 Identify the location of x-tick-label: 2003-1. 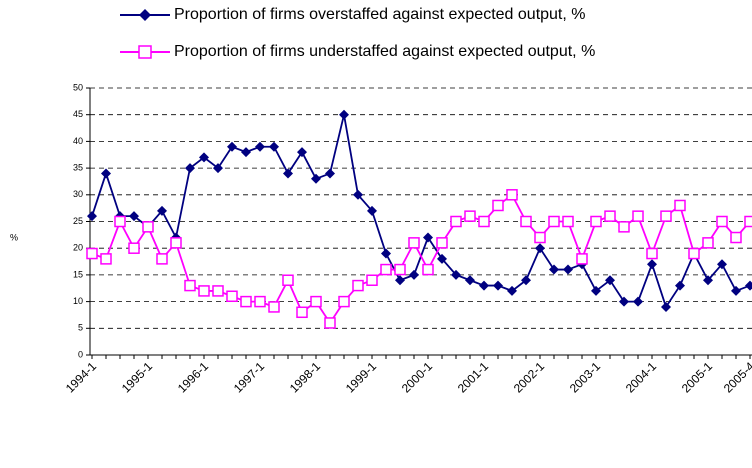
(585, 377).